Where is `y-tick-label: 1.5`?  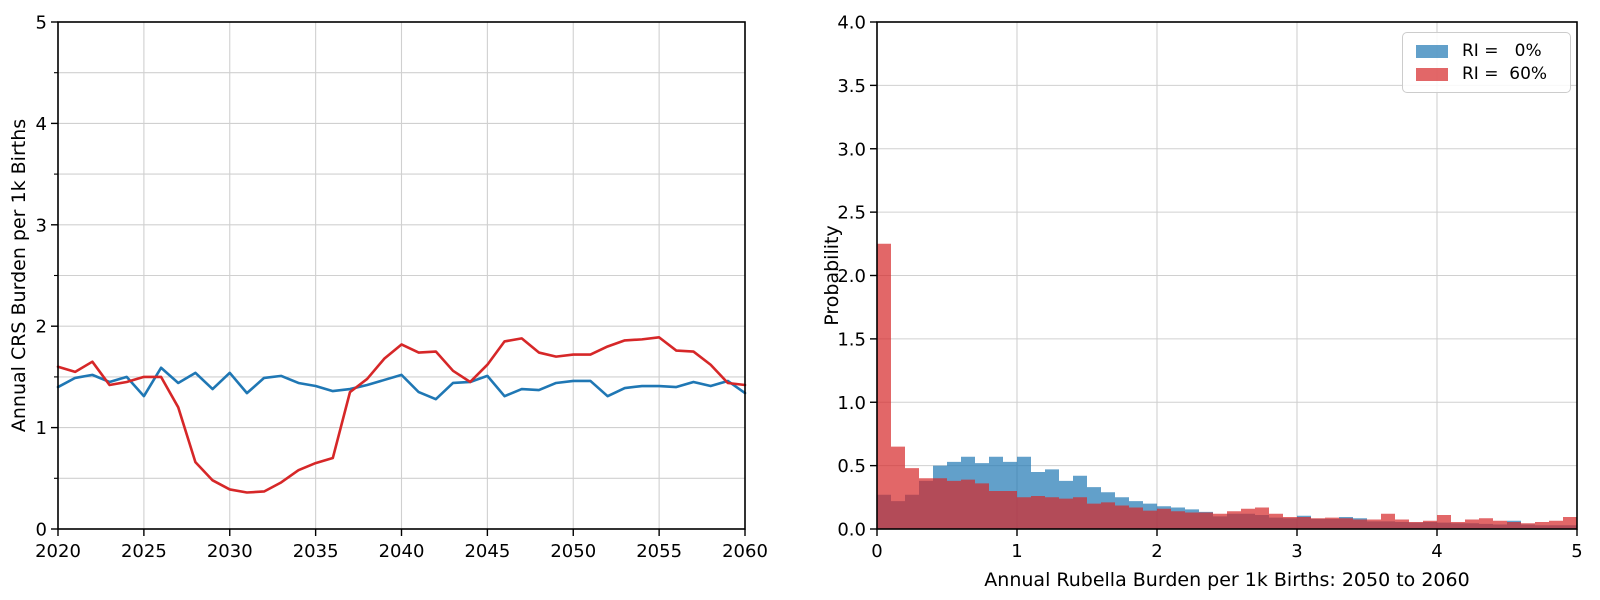
y-tick-label: 1.5 is located at coordinates (851, 339).